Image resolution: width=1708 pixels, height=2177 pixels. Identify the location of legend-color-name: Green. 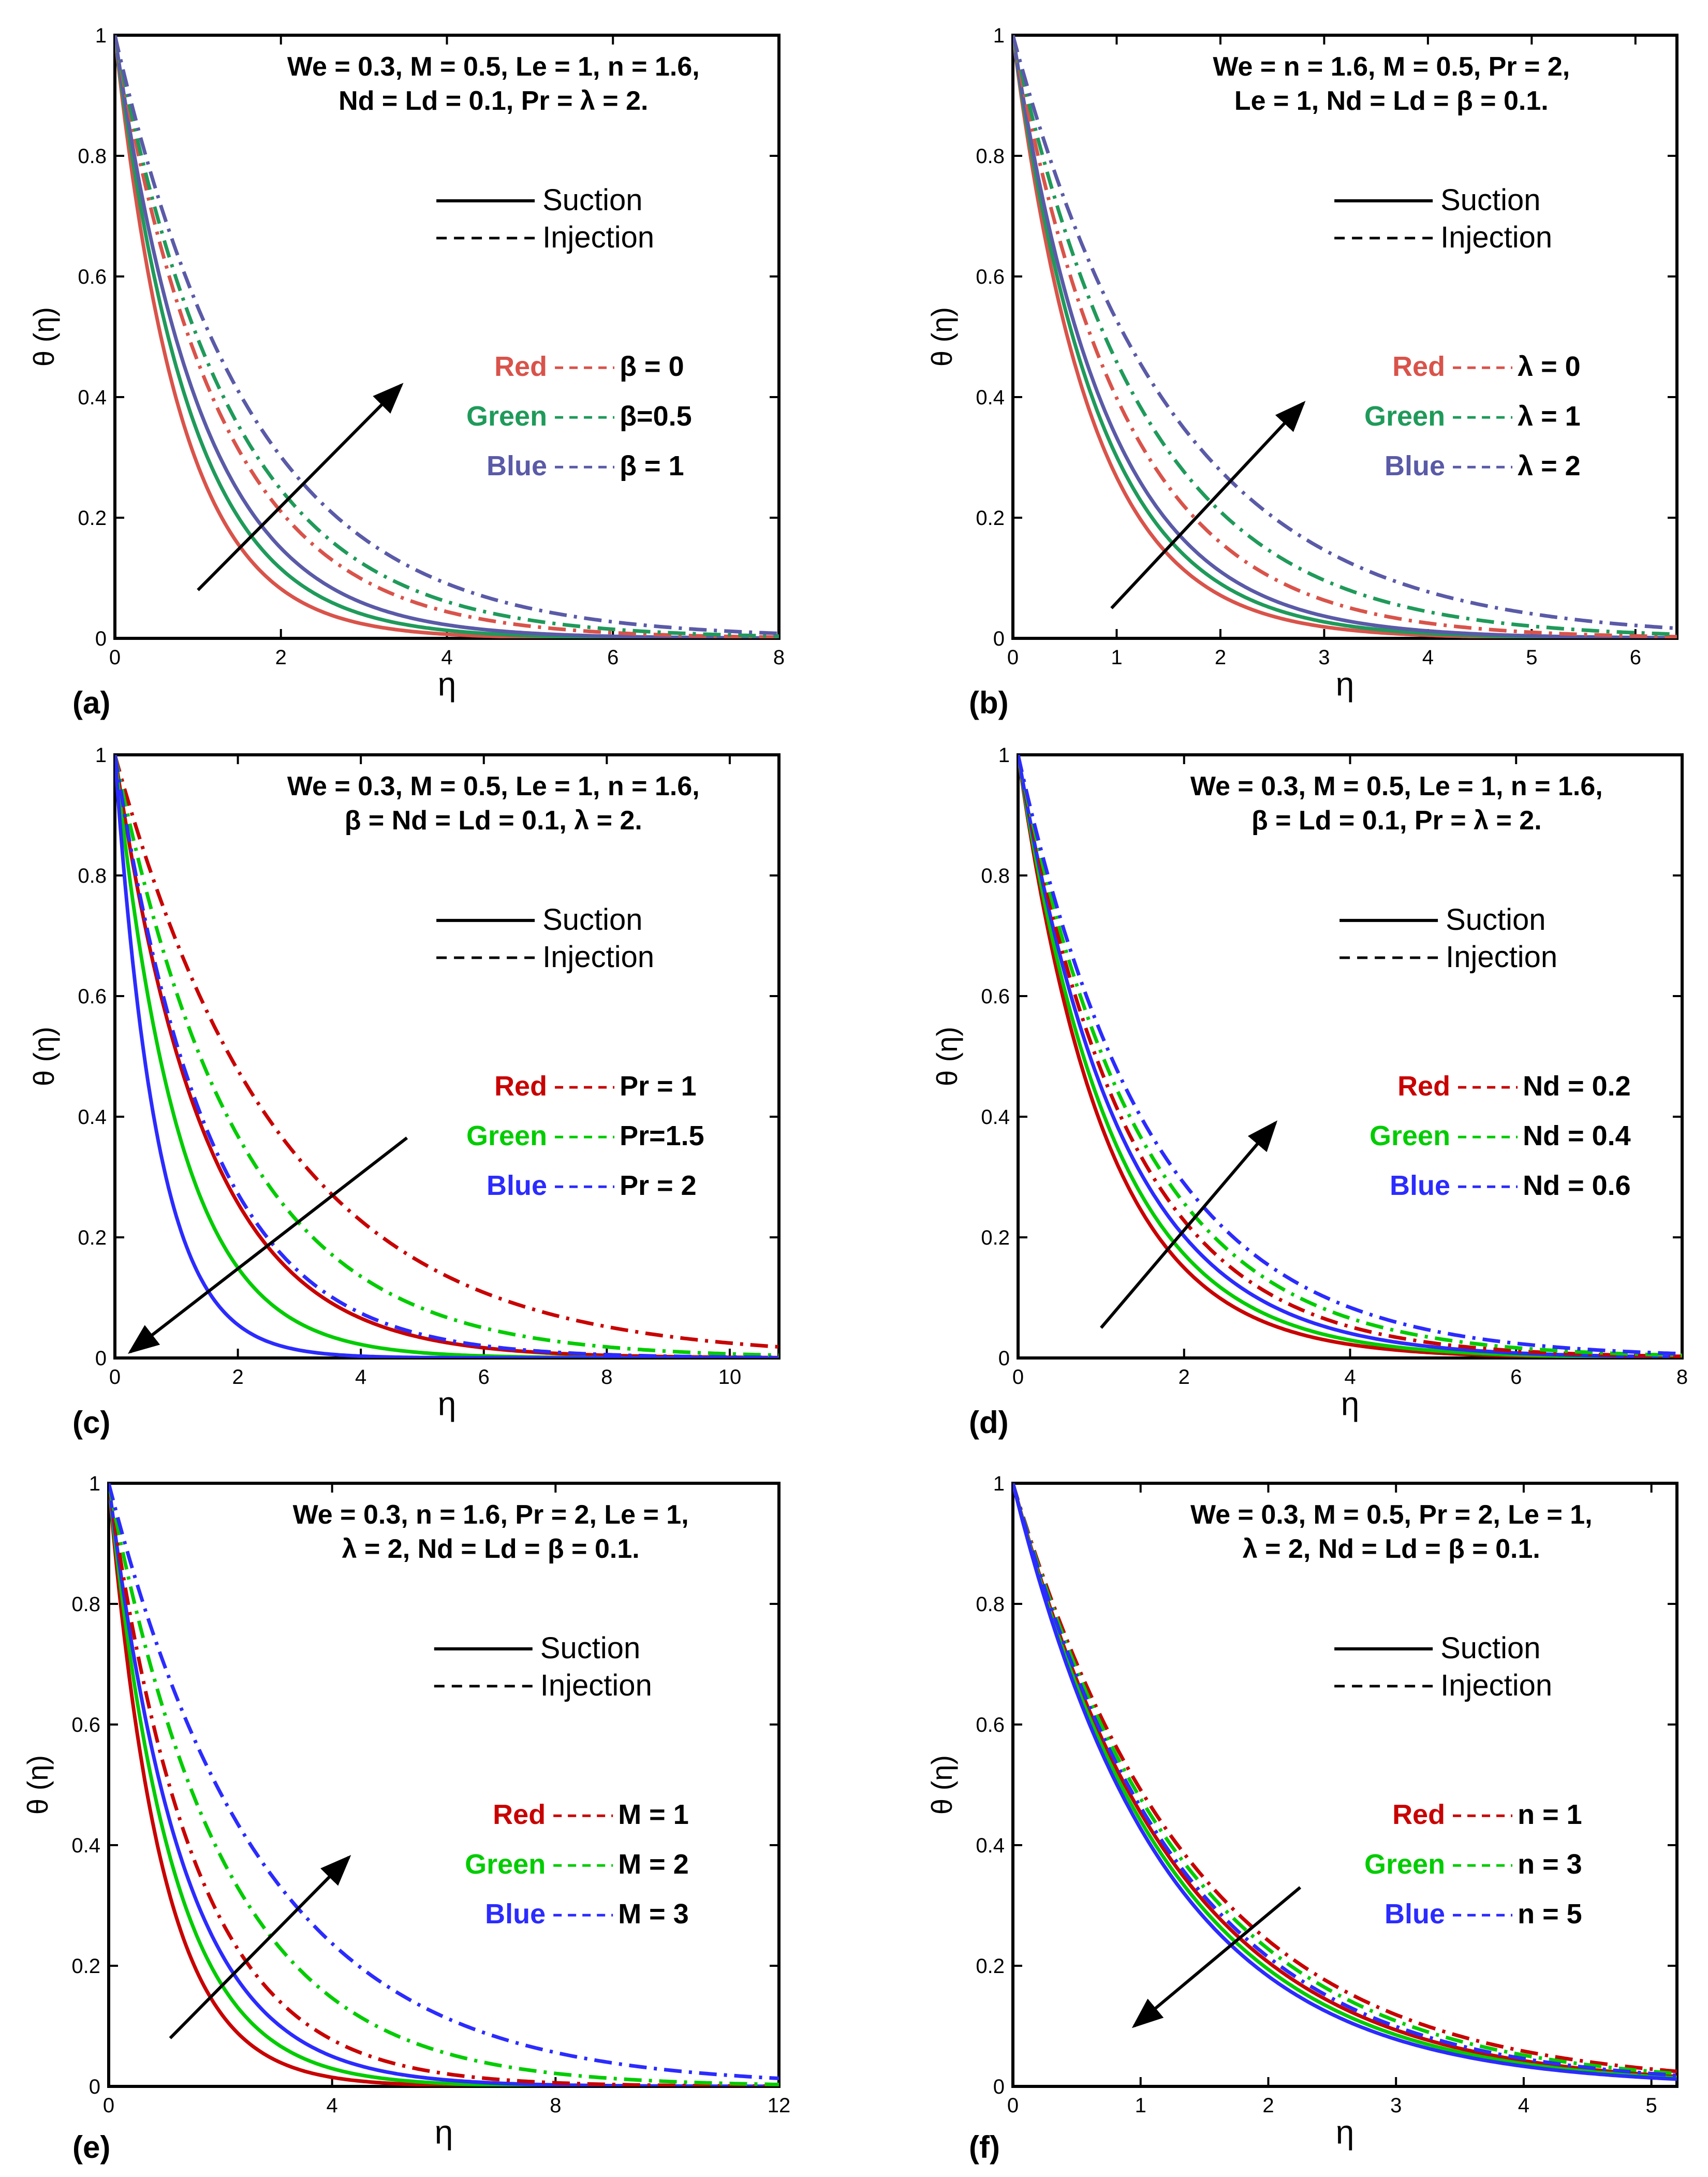
(1404, 1865).